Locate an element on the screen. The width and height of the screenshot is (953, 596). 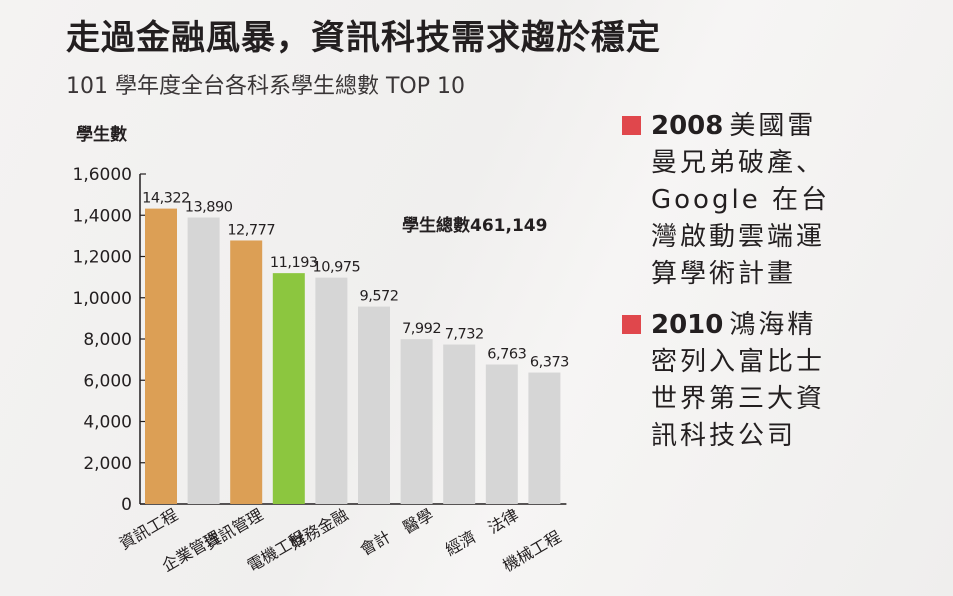
x-tick-label: 經濟 is located at coordinates (460, 543).